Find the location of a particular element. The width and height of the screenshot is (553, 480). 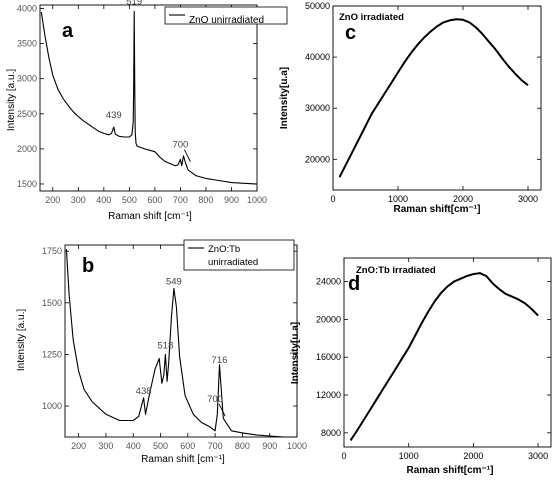

y-tick-label: 16000 is located at coordinates (328, 357).